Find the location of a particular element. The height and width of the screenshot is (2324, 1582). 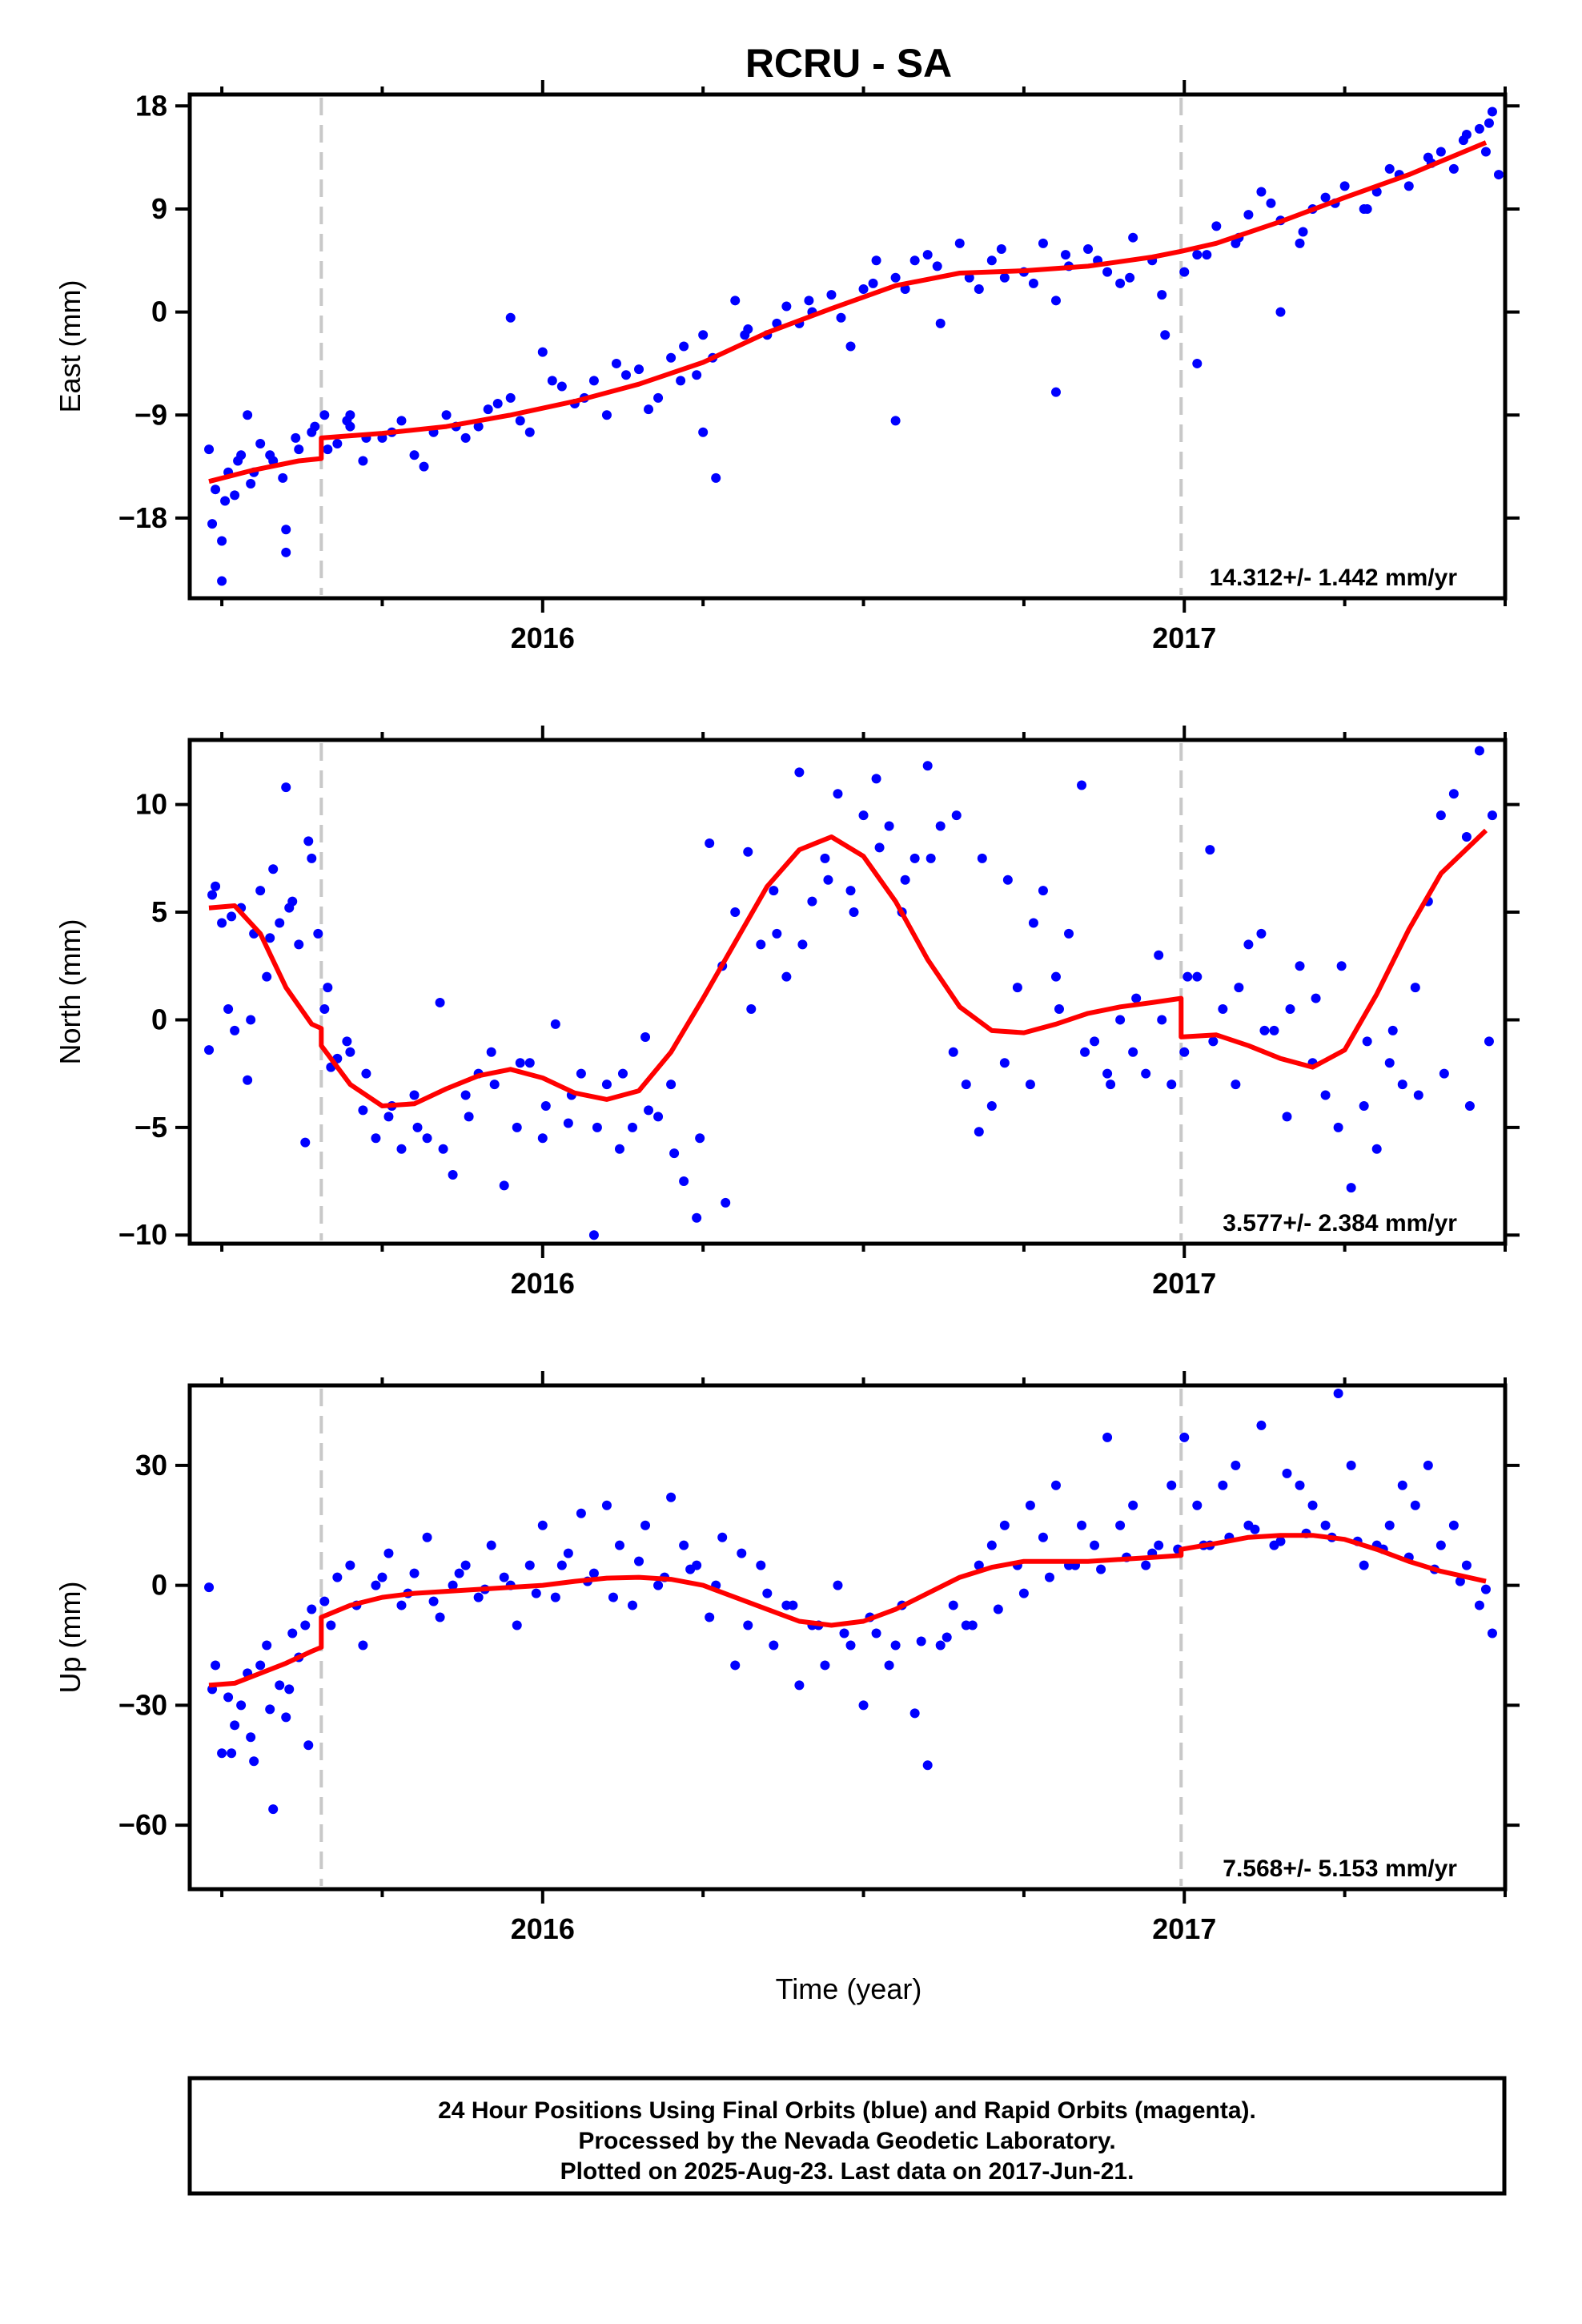

up-ytick-label: 30 is located at coordinates (151, 1465).